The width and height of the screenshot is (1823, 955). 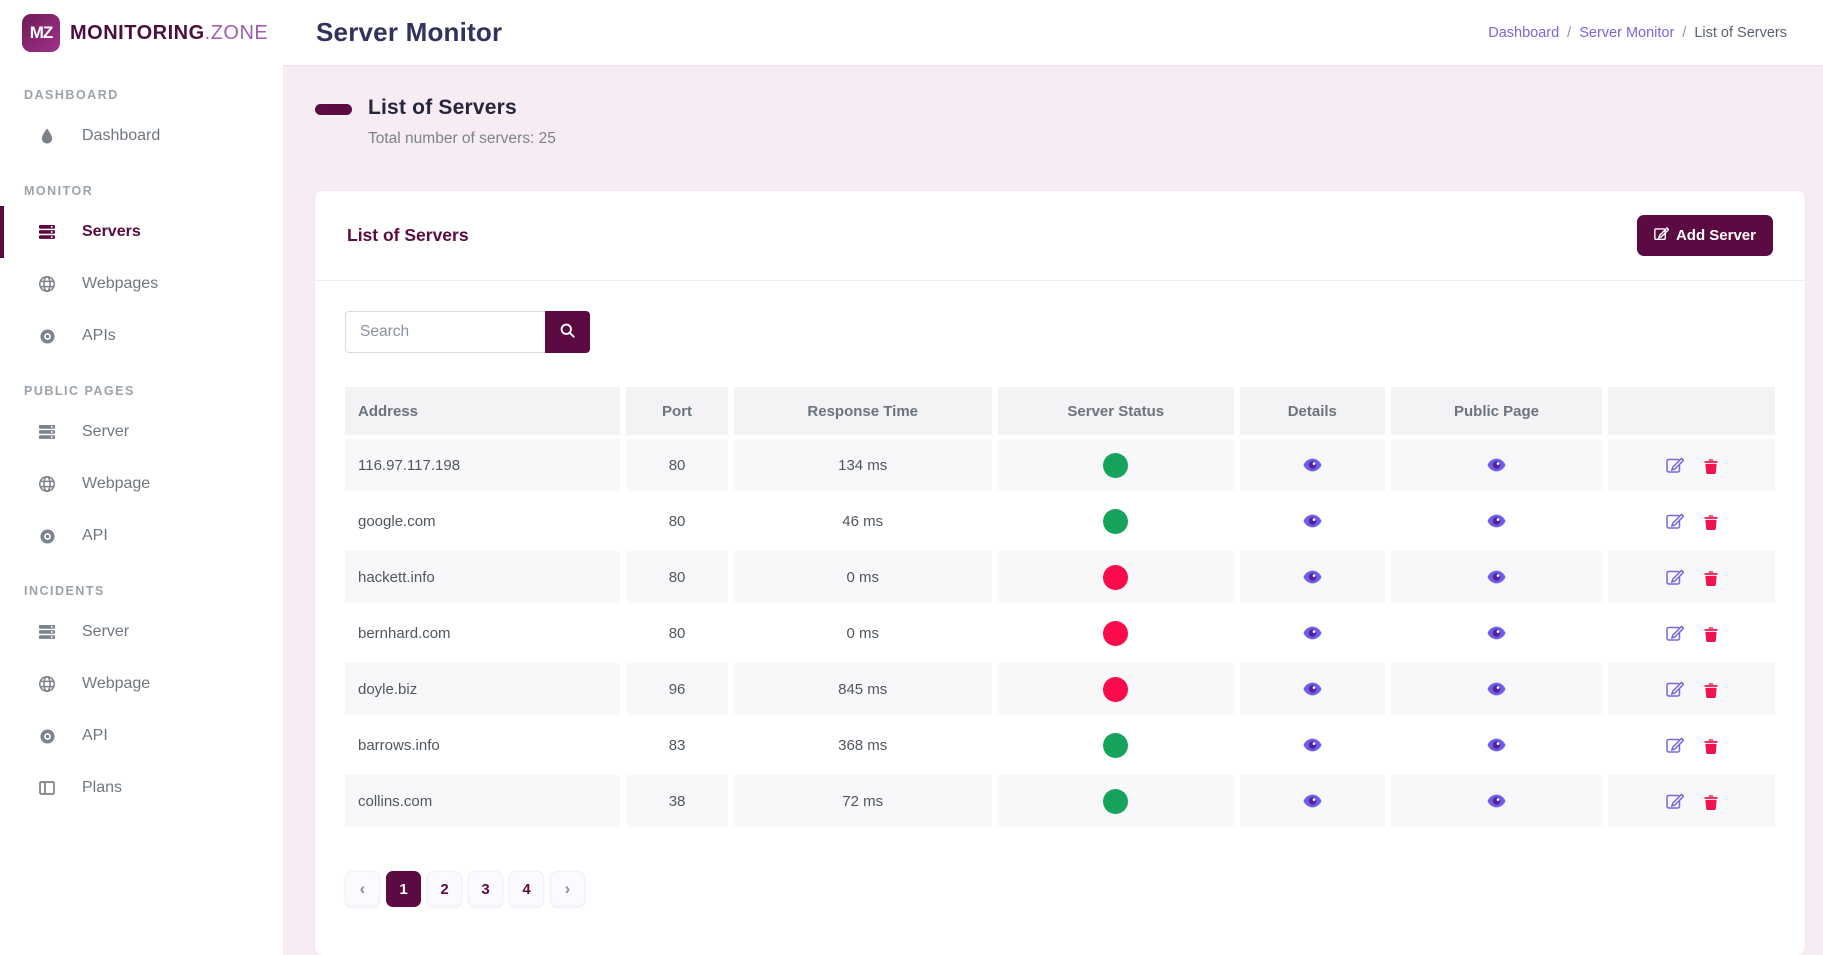 I want to click on pagination-page-2: 2, so click(x=444, y=889).